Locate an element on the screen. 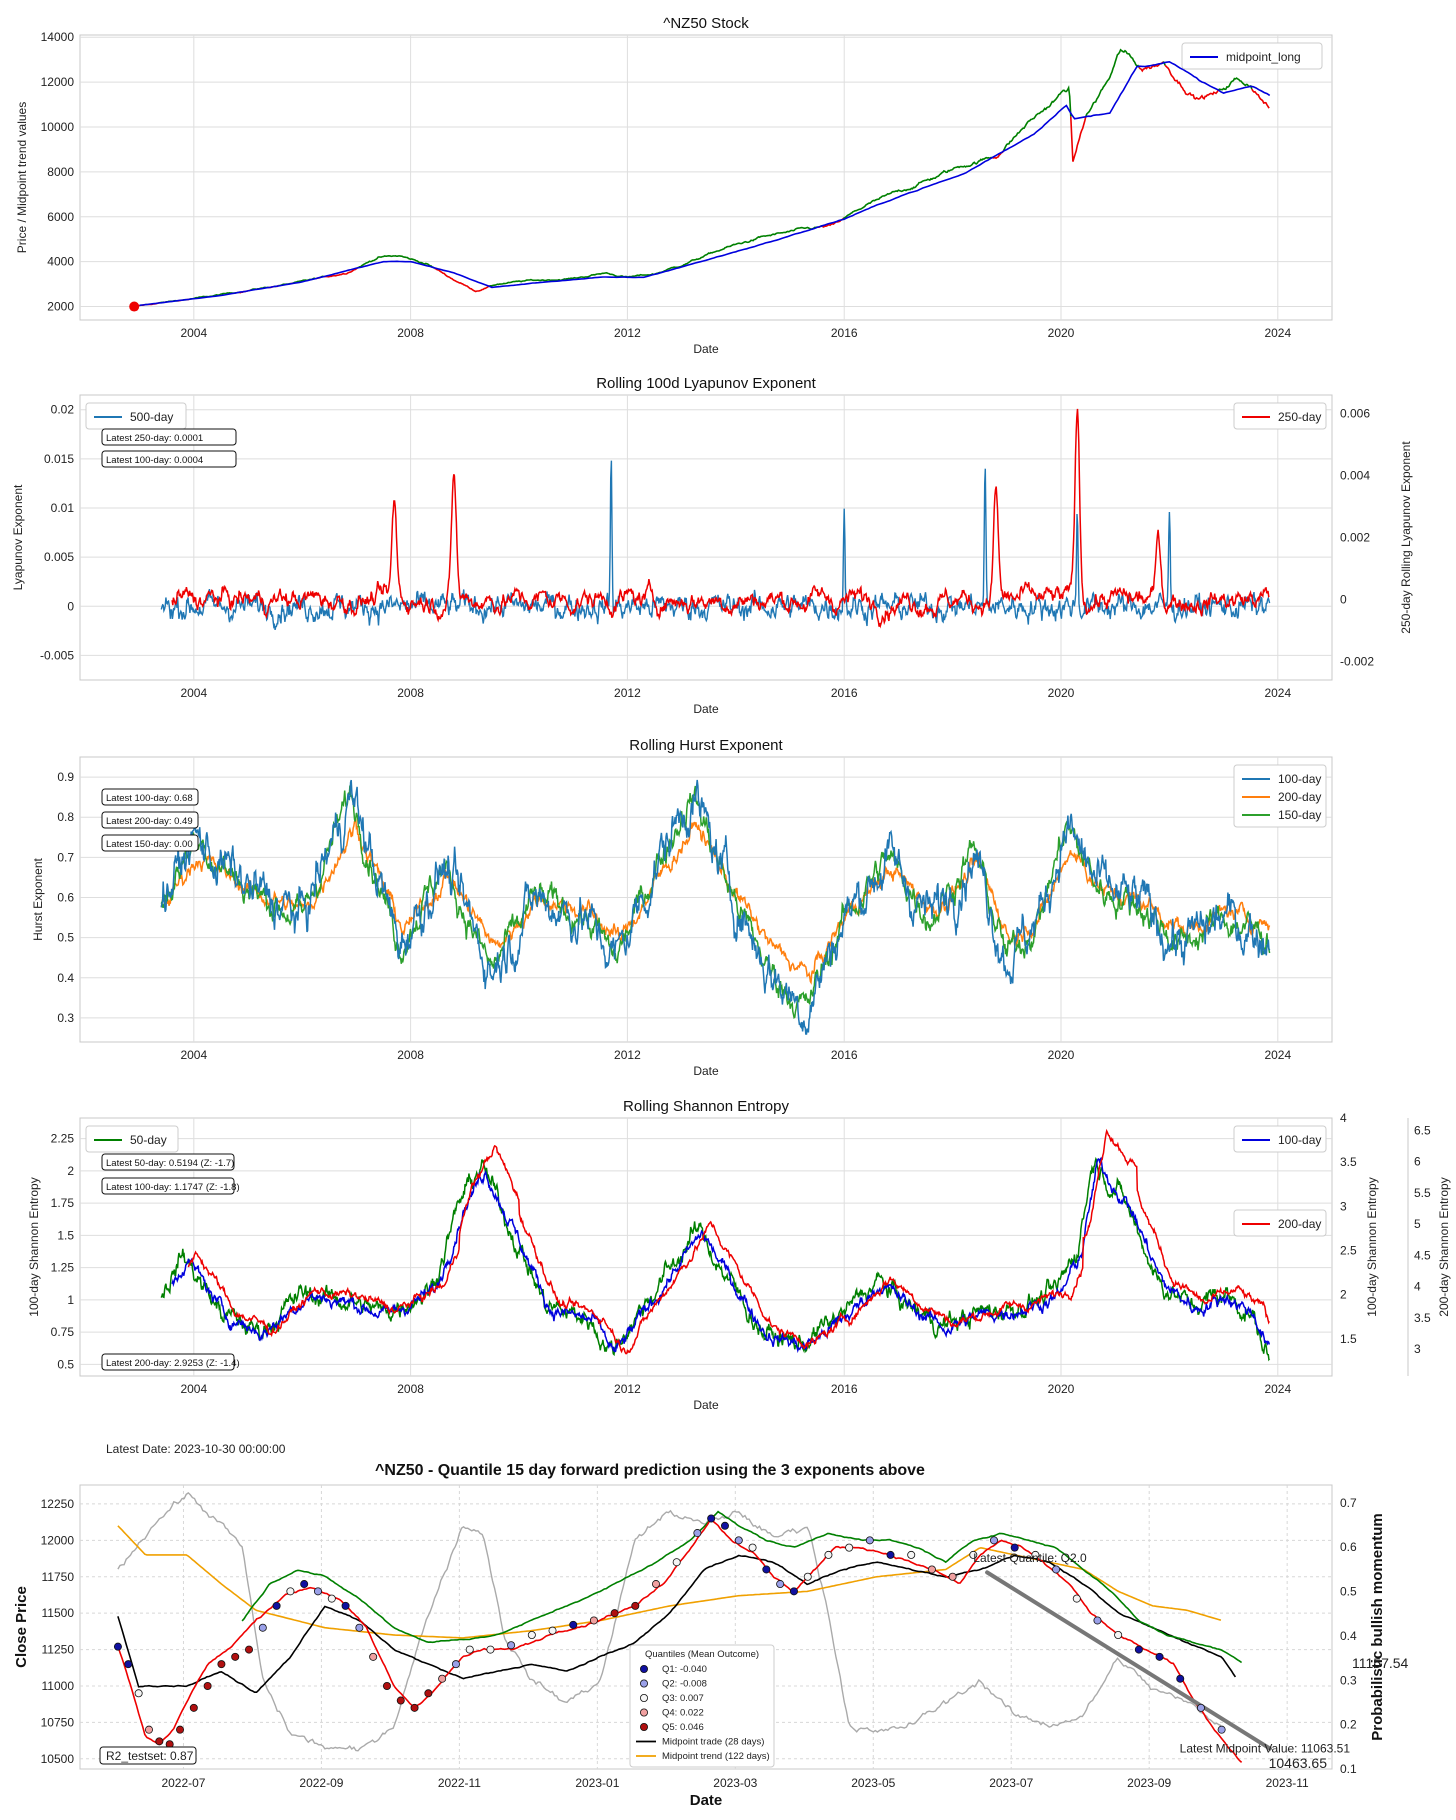 This screenshot has width=1456, height=1820. x-axis-label: Date is located at coordinates (706, 349).